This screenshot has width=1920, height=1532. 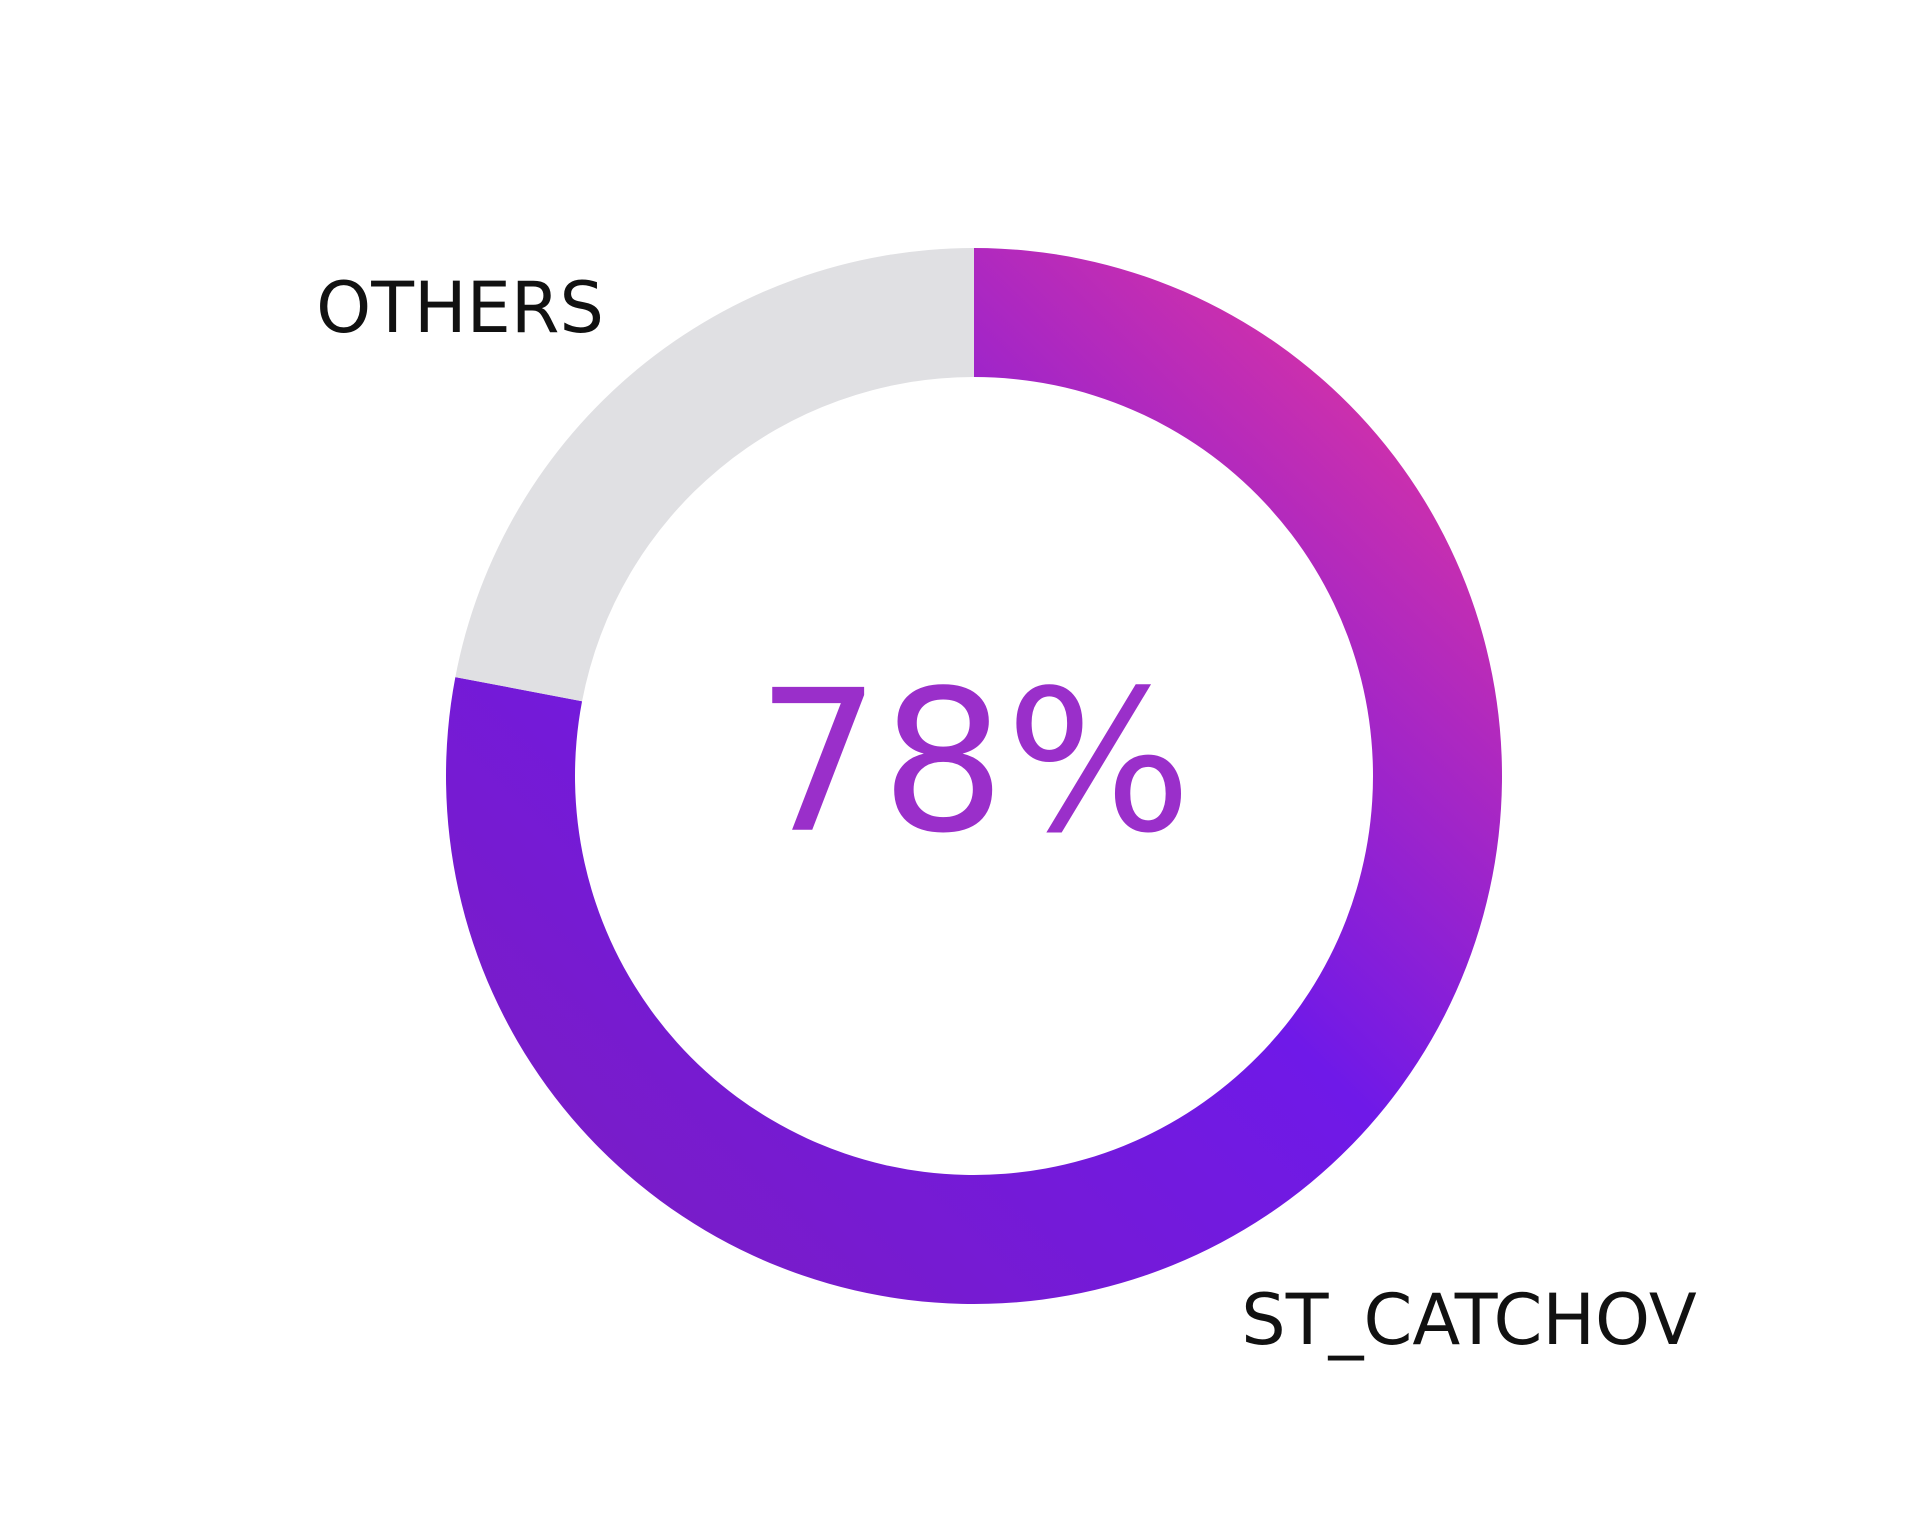 What do you see at coordinates (715, 475) in the screenshot?
I see `slice` at bounding box center [715, 475].